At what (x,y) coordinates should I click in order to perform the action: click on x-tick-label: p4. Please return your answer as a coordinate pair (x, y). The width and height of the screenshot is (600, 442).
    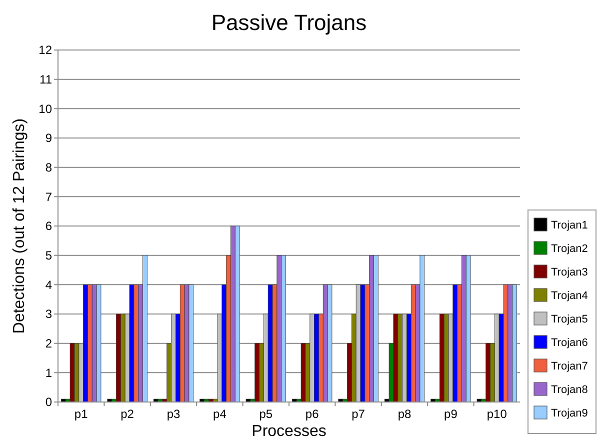
    Looking at the image, I should click on (220, 414).